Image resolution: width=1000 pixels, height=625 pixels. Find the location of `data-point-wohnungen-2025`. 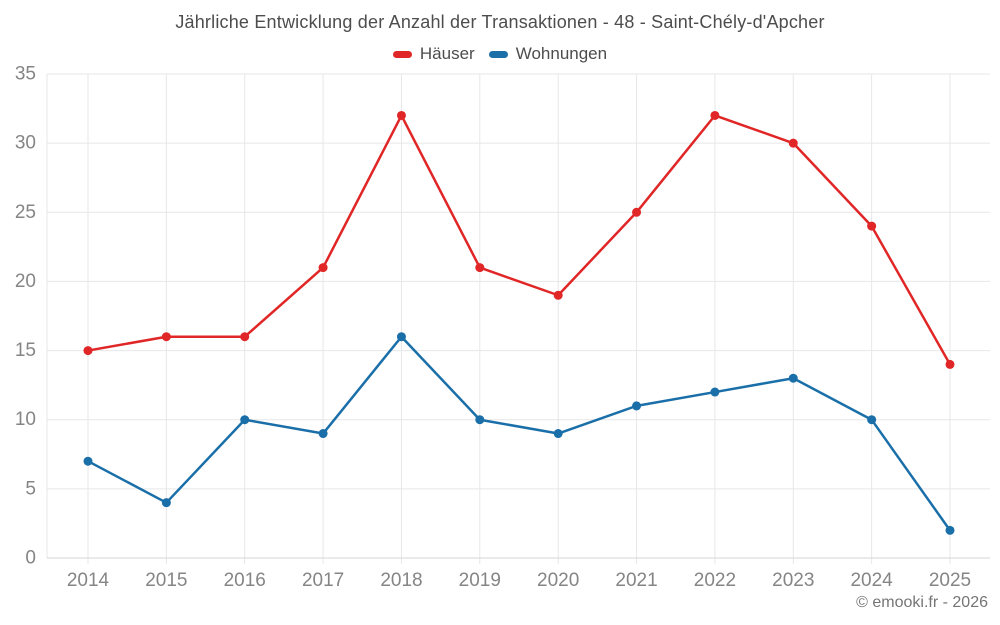

data-point-wohnungen-2025 is located at coordinates (950, 530).